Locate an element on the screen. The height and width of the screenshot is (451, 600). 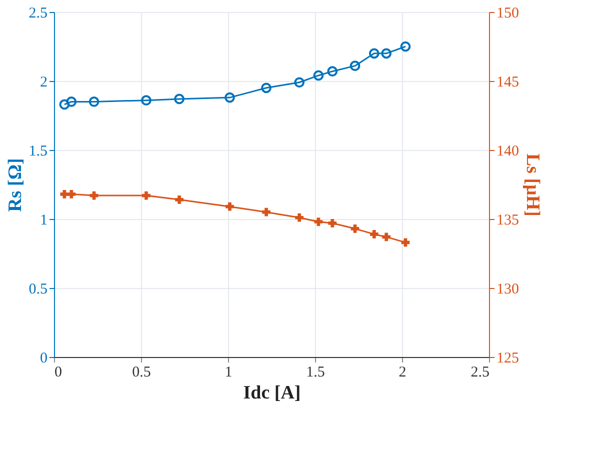
x-tick-label: 0 is located at coordinates (58, 372).